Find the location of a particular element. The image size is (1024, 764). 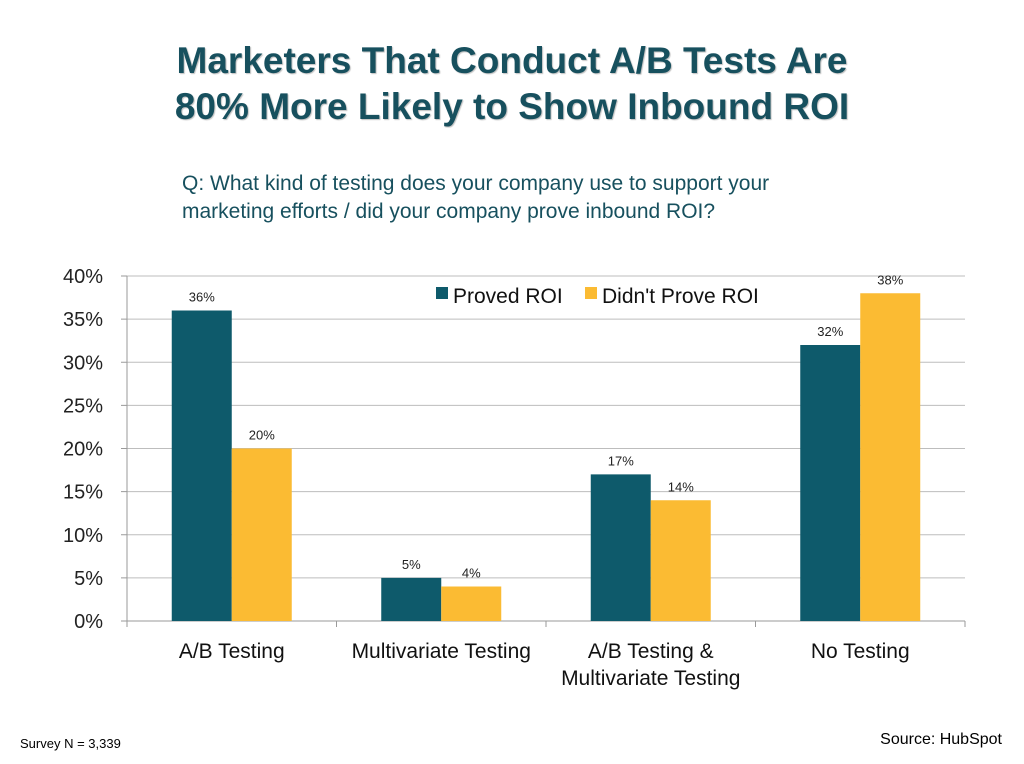

y-tick-label: 15% is located at coordinates (83, 493).